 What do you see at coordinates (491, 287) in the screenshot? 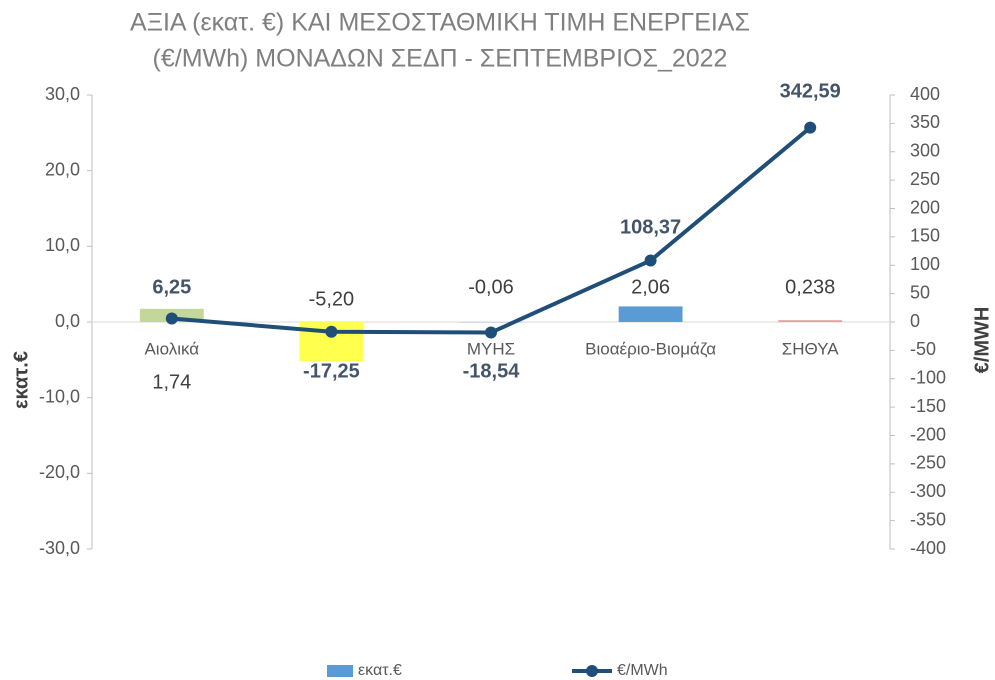
I see `bar-value-label: -0,06` at bounding box center [491, 287].